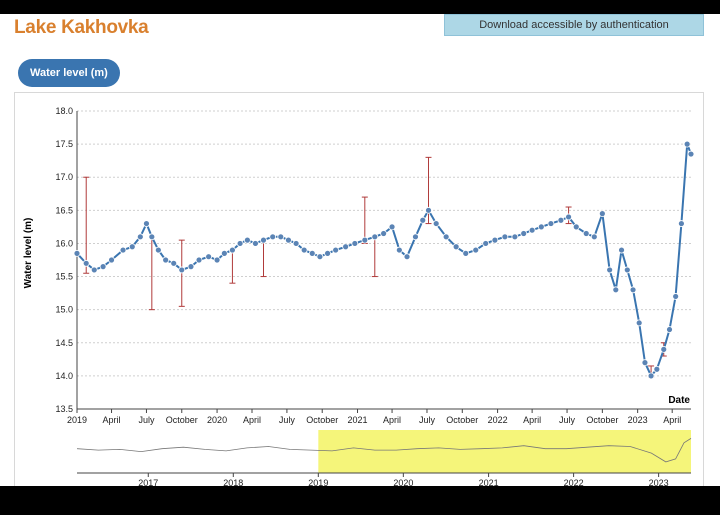  Describe the element at coordinates (574, 25) in the screenshot. I see `download-button: Download accessible by authentication` at that location.